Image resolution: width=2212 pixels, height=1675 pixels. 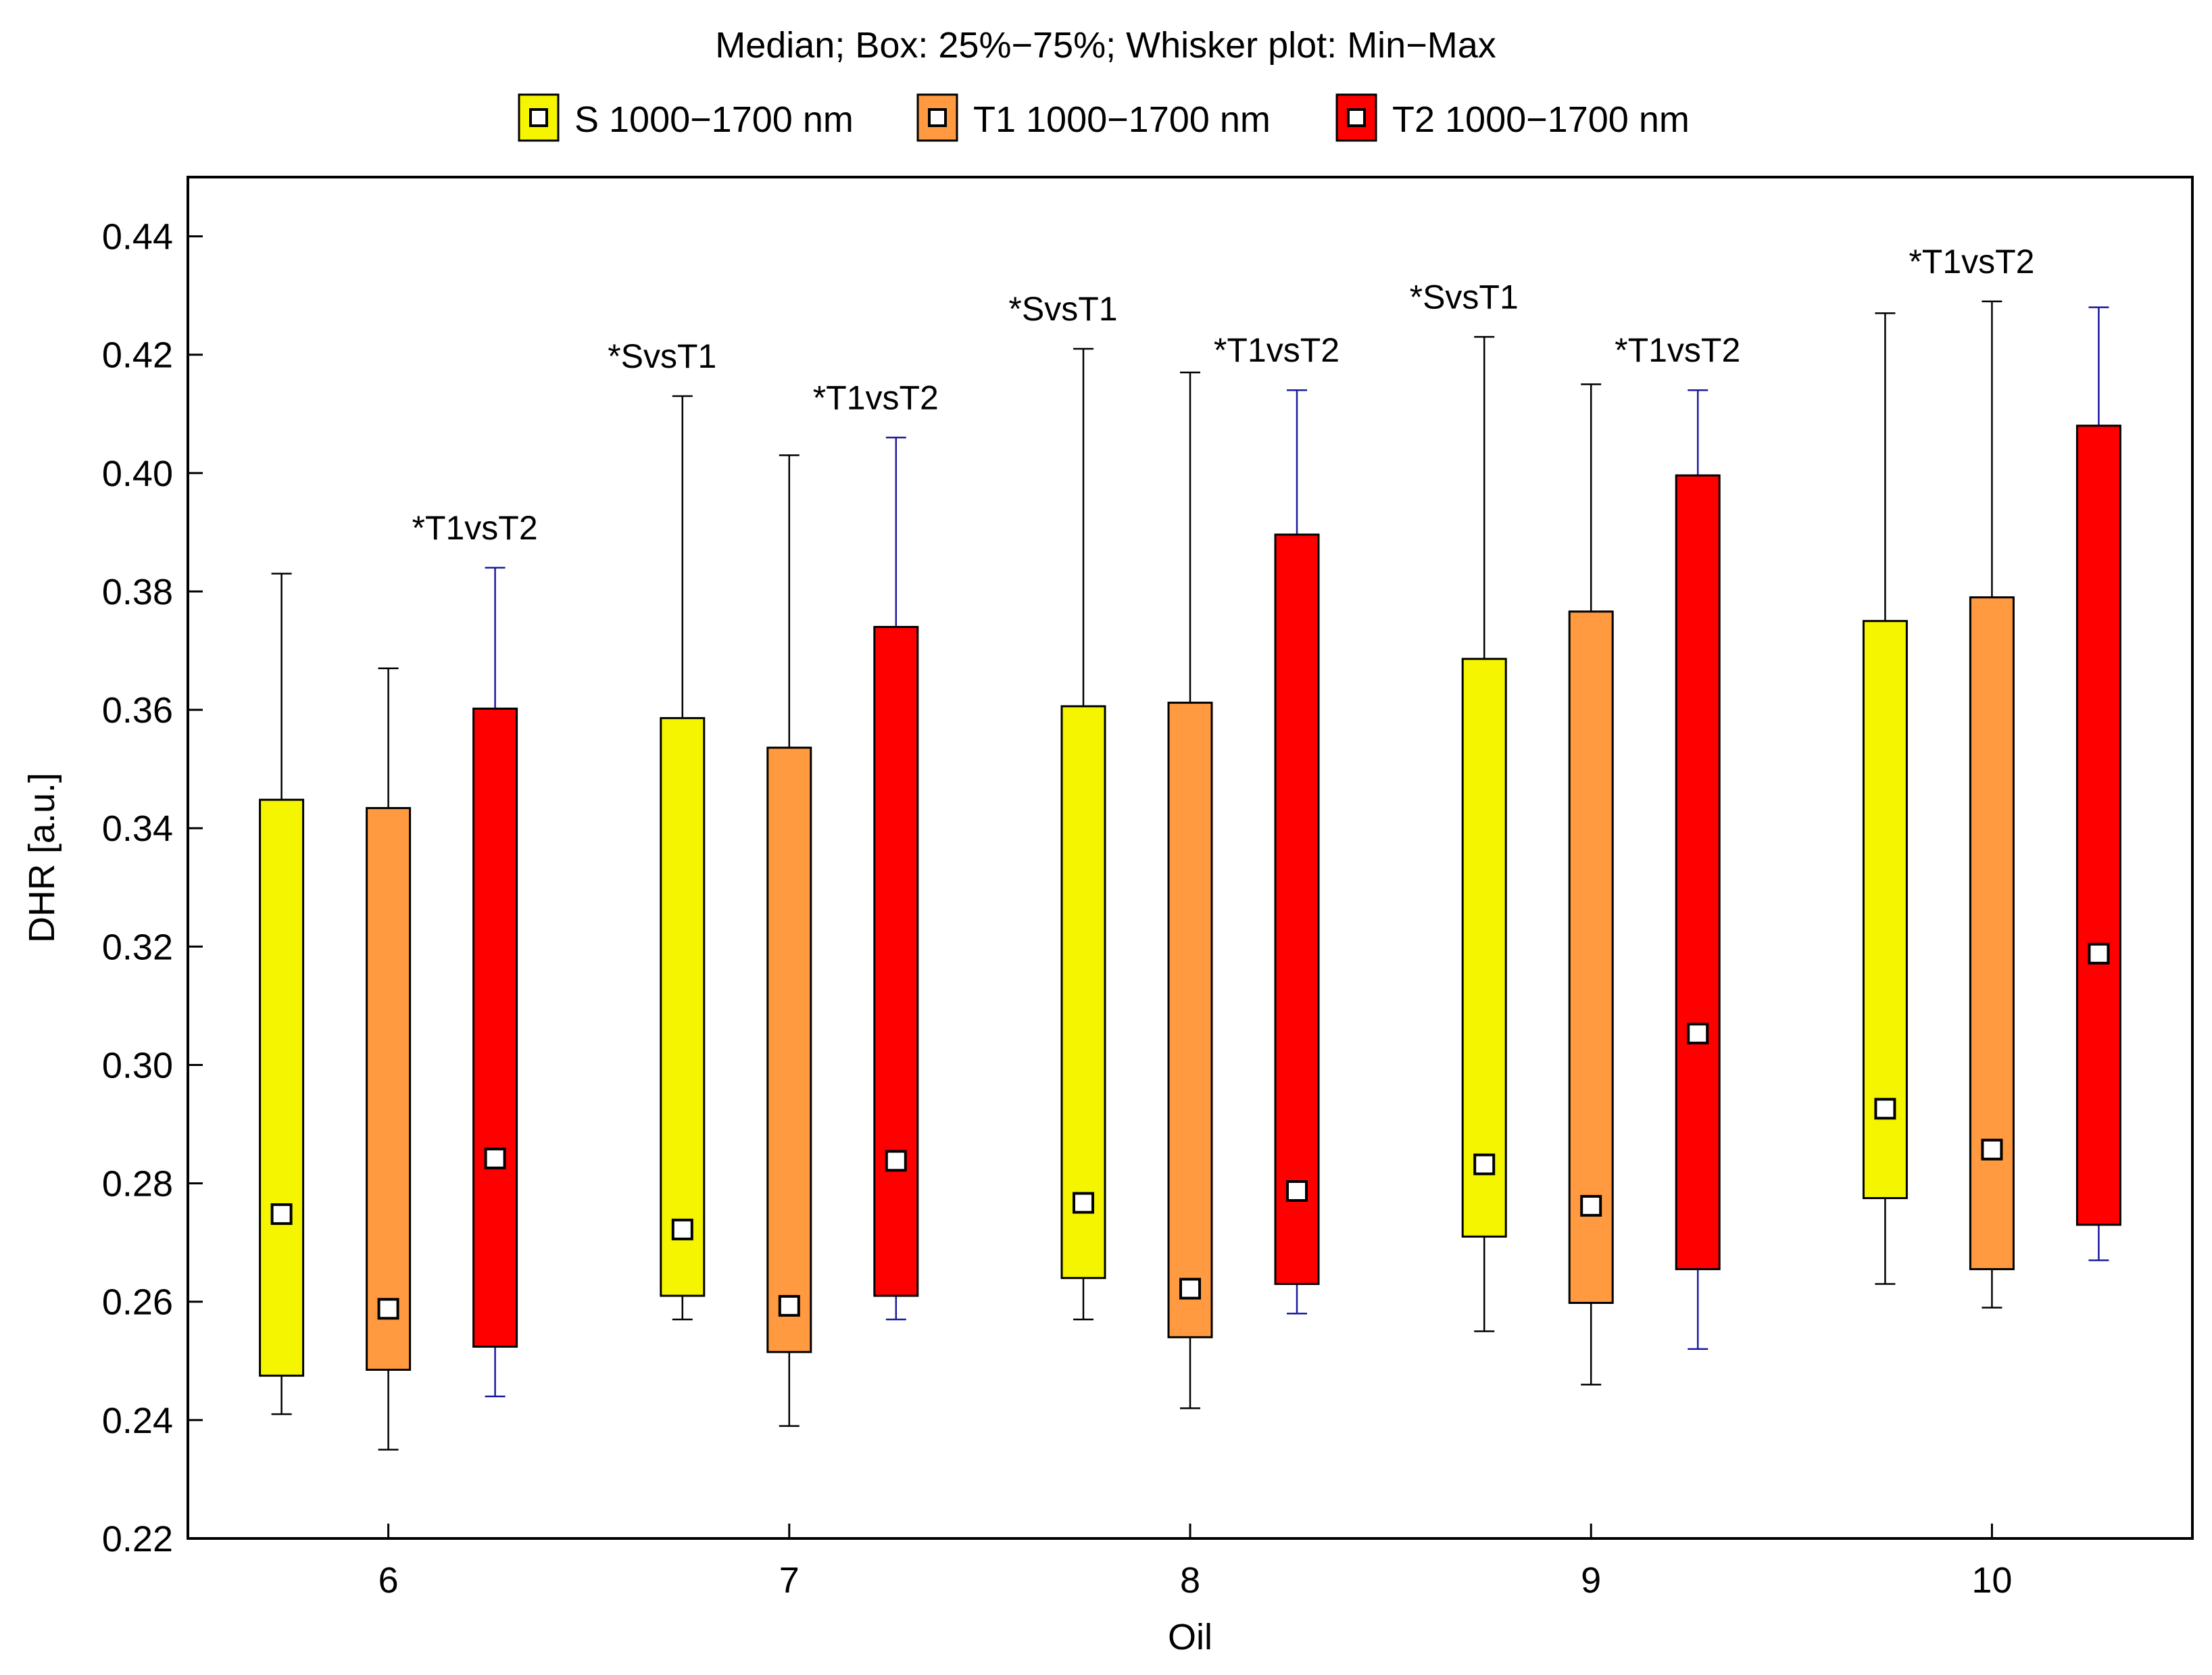 I want to click on x-axis: 6 7 8 9 10, so click(x=1195, y=1562).